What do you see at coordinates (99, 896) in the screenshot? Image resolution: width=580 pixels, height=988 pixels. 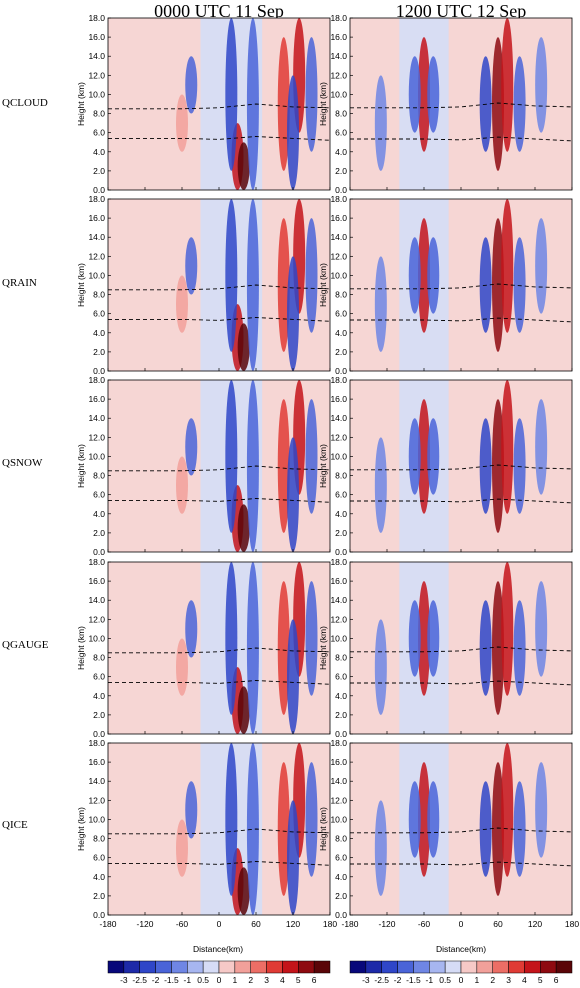 I see `y-tick-label: 2.0` at bounding box center [99, 896].